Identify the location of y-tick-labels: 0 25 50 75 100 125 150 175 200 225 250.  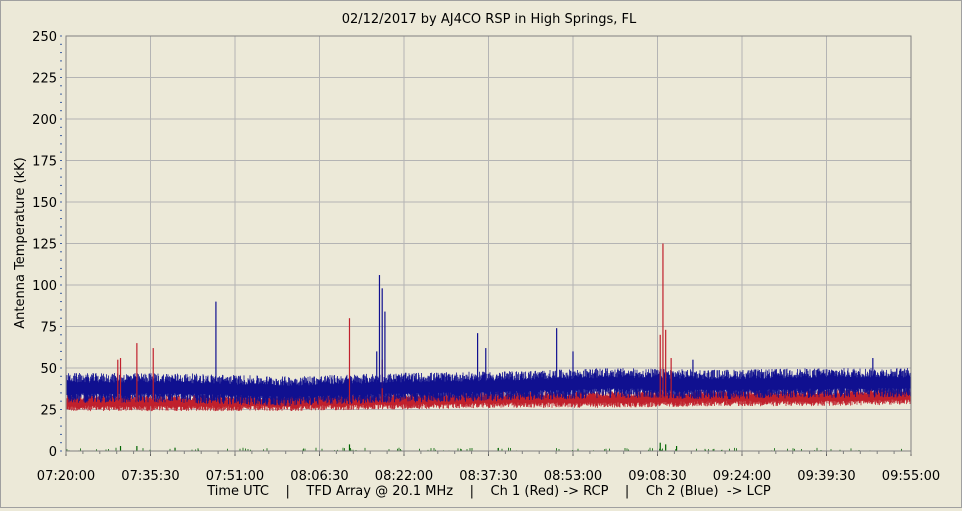
(44, 245).